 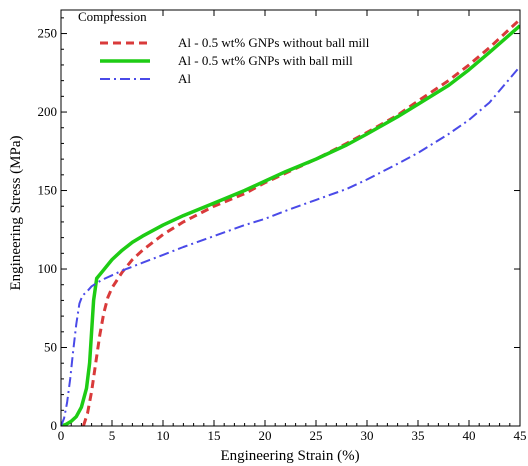 What do you see at coordinates (469, 435) in the screenshot?
I see `x-tick-label: 40` at bounding box center [469, 435].